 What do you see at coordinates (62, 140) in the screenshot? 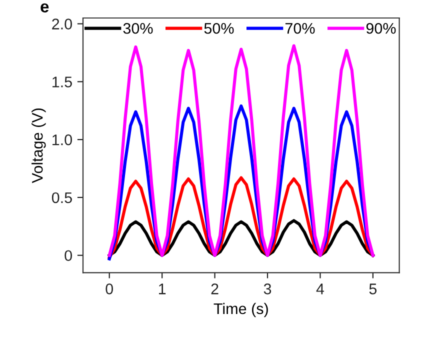
I see `y-tick-label: 1.0` at bounding box center [62, 140].